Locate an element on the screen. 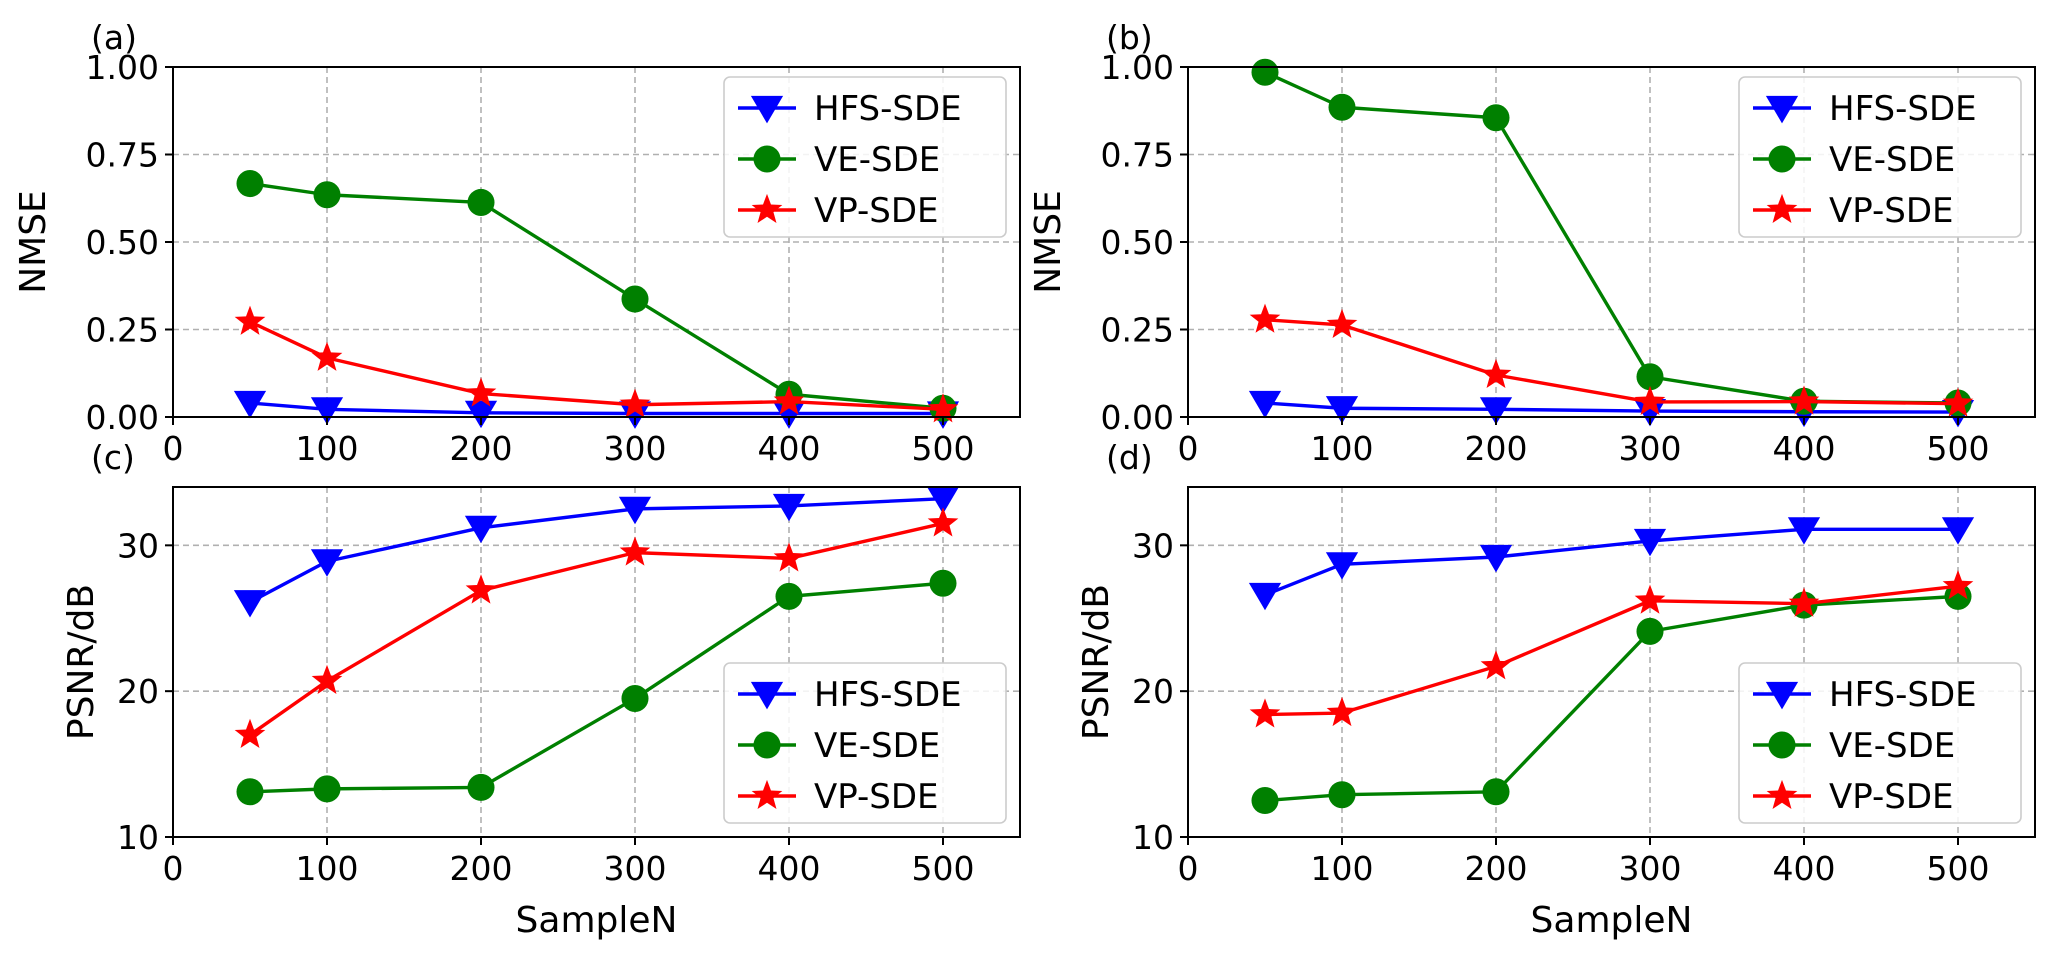  y-axis-label: NMSE is located at coordinates (1048, 242).